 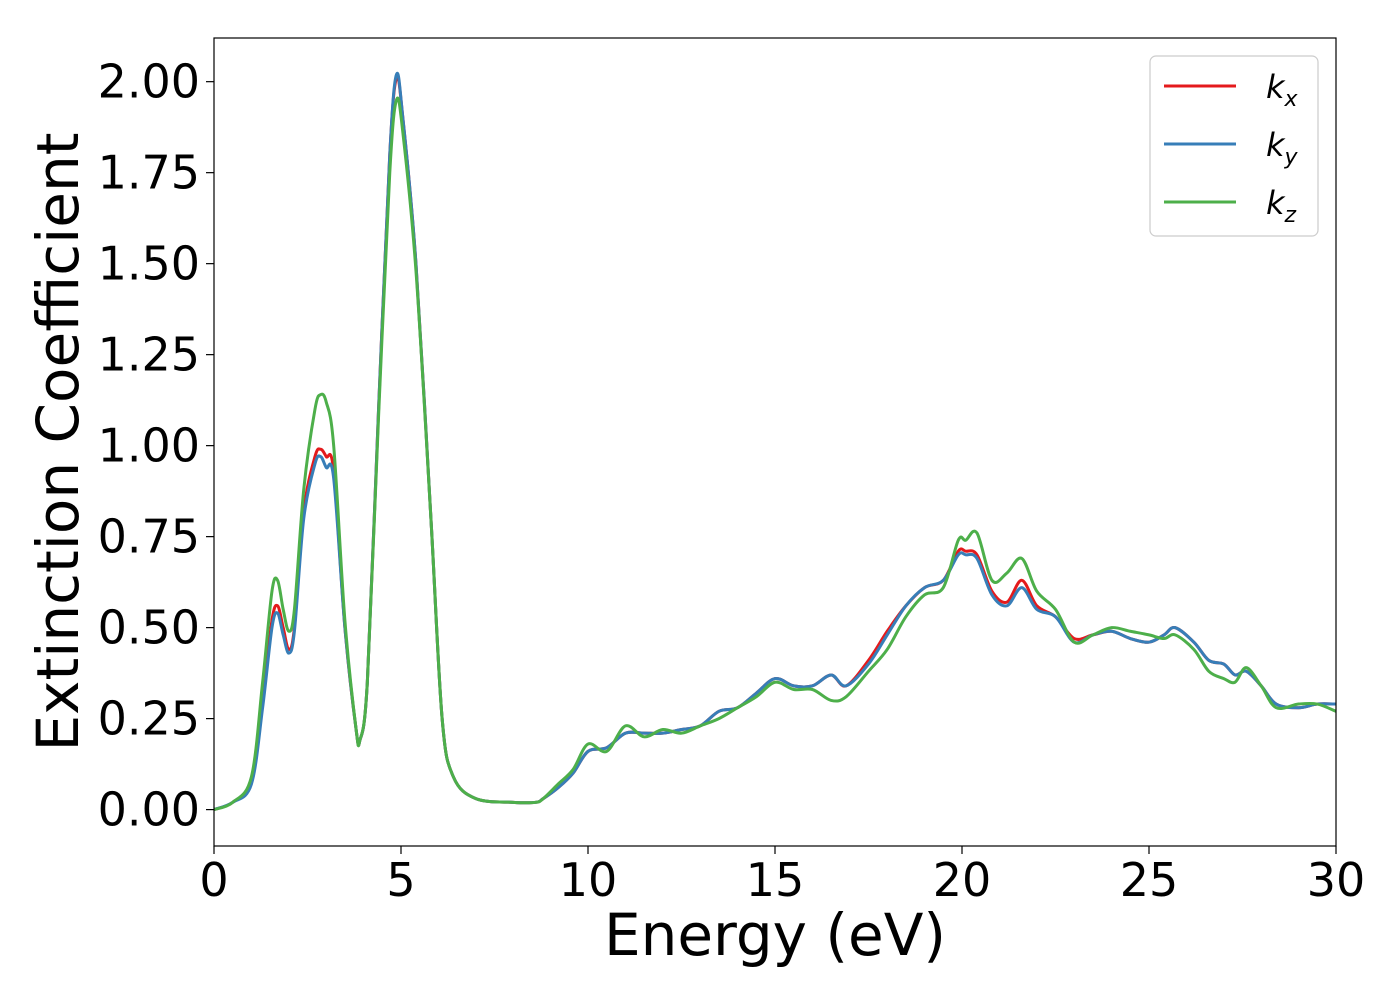 I want to click on x-tick-label: 0, so click(x=213, y=880).